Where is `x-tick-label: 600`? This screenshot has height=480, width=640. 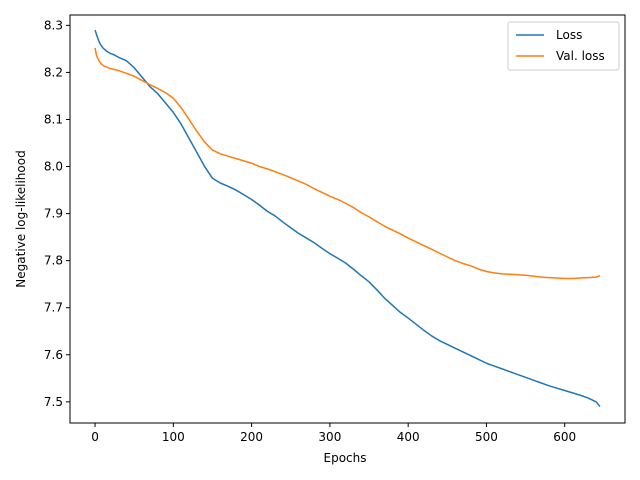 x-tick-label: 600 is located at coordinates (564, 437).